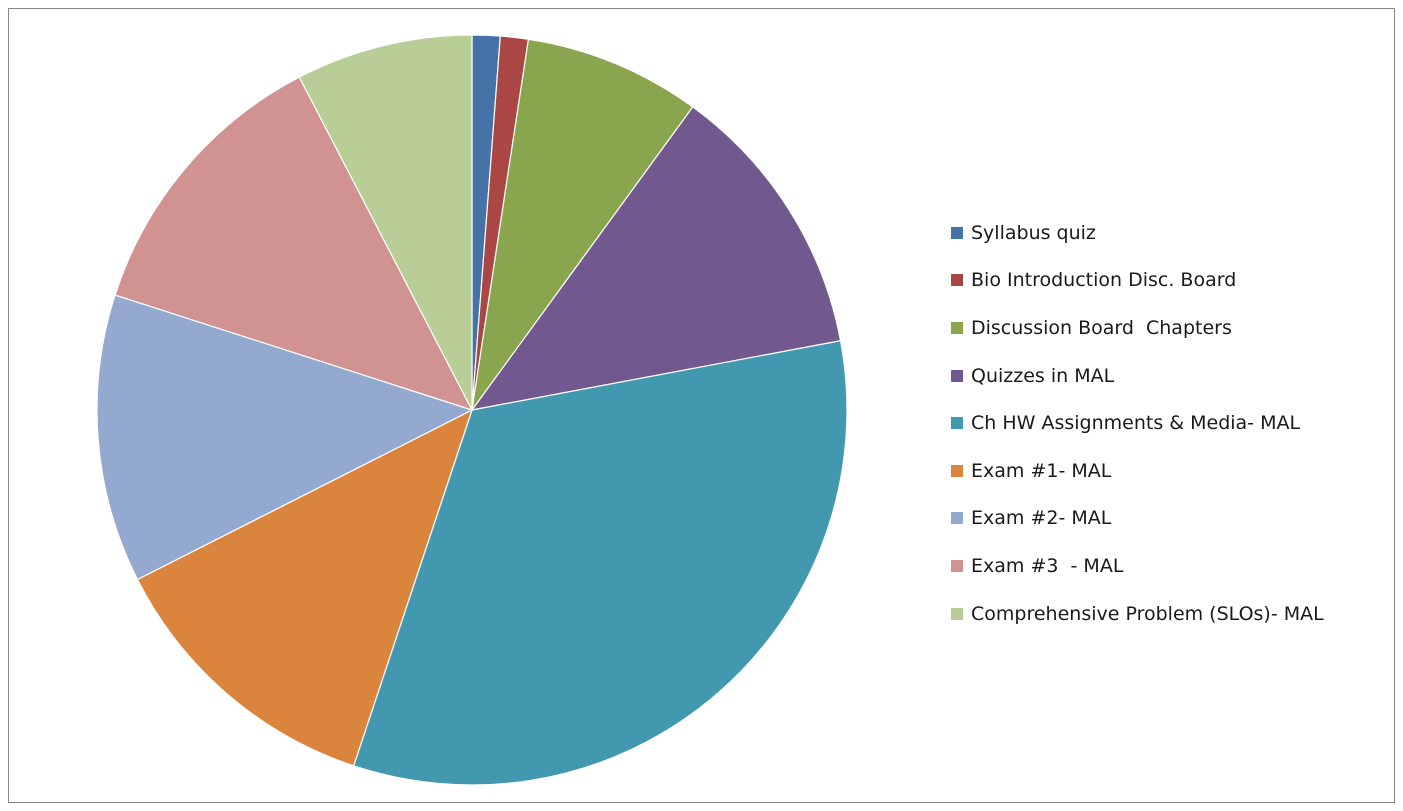 This screenshot has width=1403, height=811. What do you see at coordinates (1043, 375) in the screenshot?
I see `legend-label: Quizzes in MAL` at bounding box center [1043, 375].